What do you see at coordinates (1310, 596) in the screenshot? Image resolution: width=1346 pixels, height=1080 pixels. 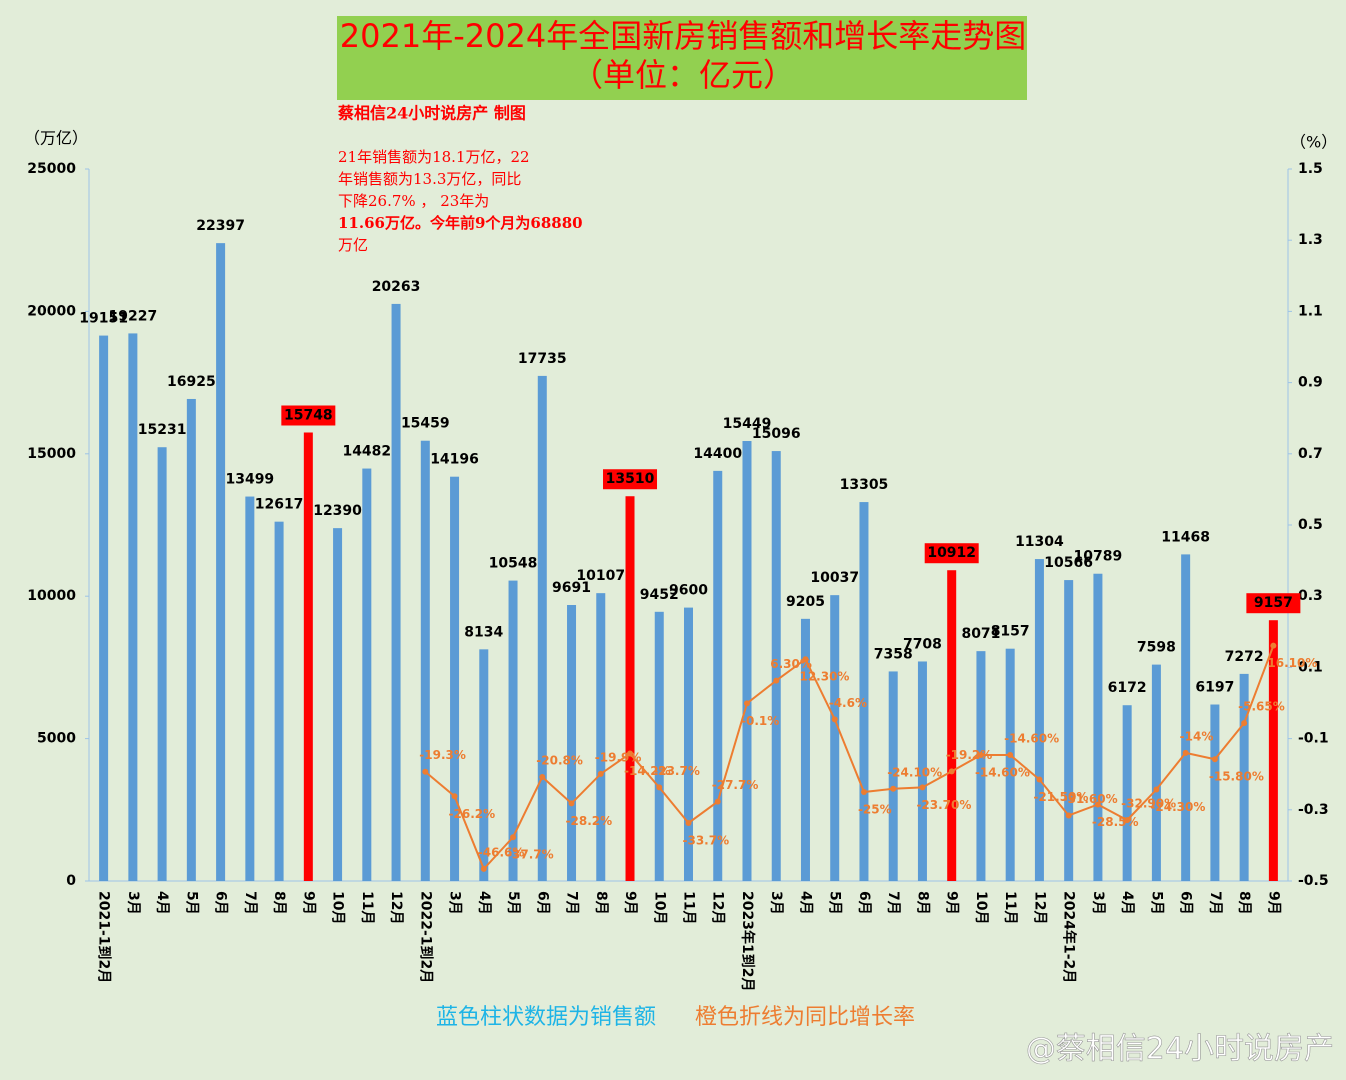 I see `y2-tick-label: 0.3` at bounding box center [1310, 596].